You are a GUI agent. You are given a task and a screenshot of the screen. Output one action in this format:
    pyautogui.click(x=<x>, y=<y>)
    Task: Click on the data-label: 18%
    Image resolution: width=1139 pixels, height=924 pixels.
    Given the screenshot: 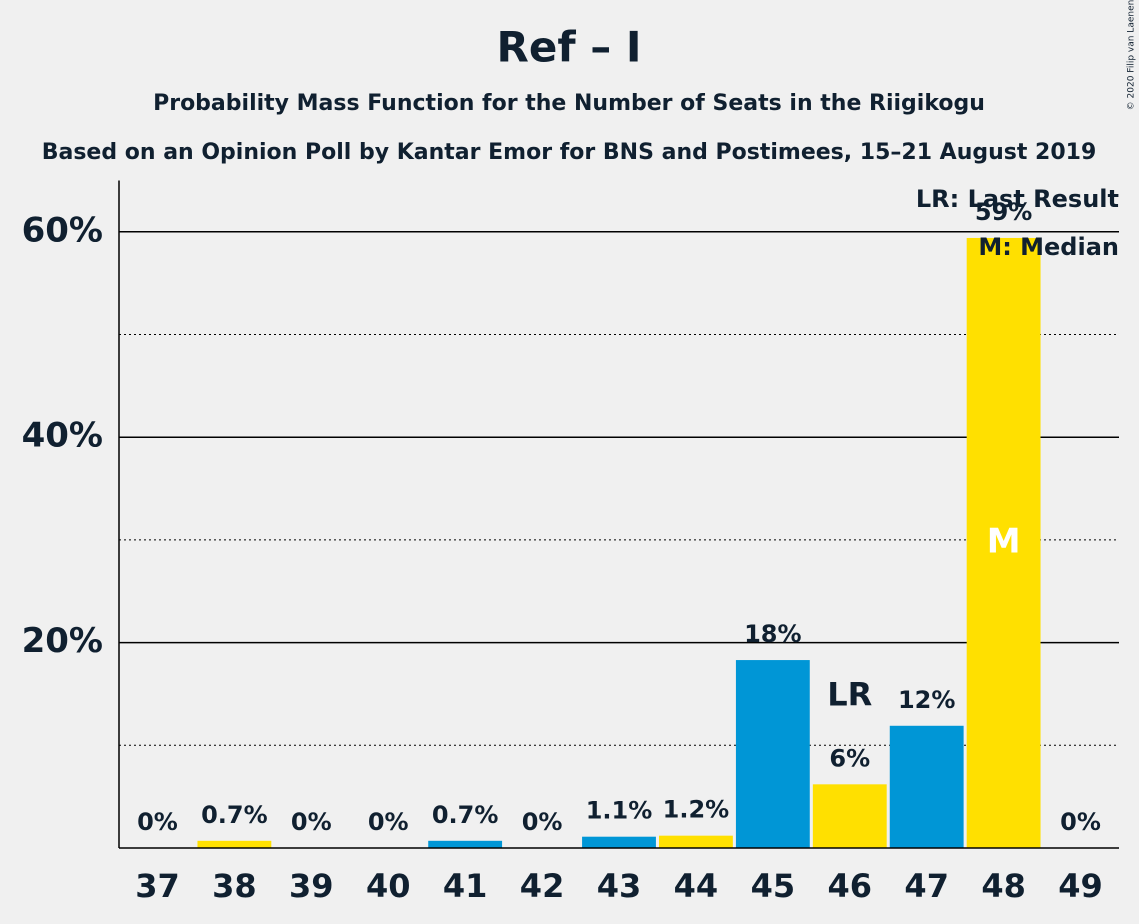 What is the action you would take?
    pyautogui.click(x=772, y=634)
    